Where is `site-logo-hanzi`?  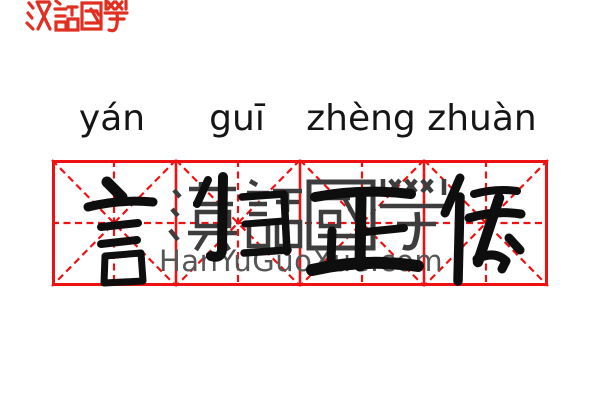
site-logo-hanzi is located at coordinates (77, 16).